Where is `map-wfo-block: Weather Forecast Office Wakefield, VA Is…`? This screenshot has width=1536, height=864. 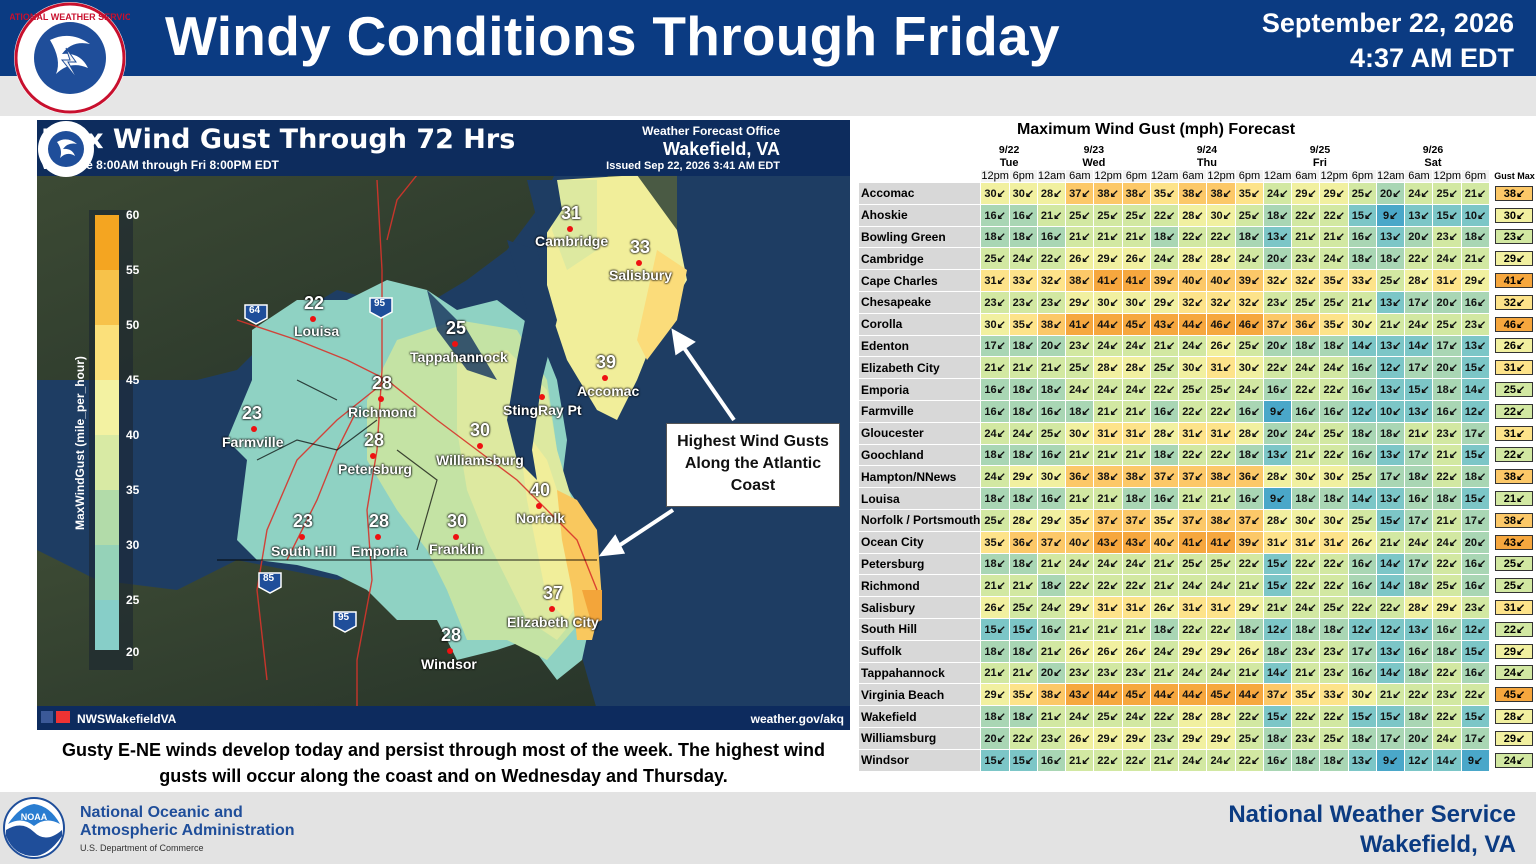 map-wfo-block: Weather Forecast Office Wakefield, VA Is… is located at coordinates (693, 148).